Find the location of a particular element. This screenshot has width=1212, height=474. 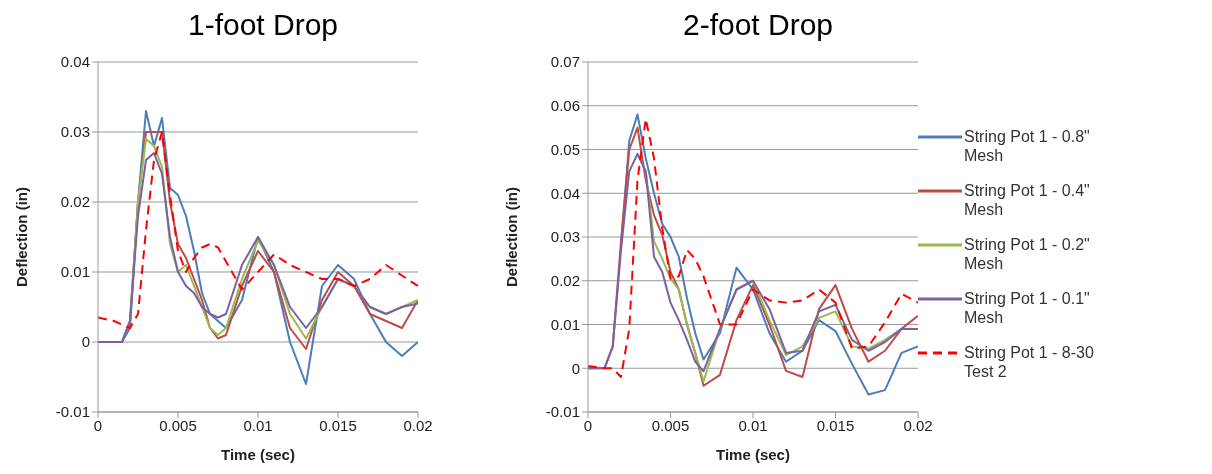

line-series is located at coordinates (769, 254).